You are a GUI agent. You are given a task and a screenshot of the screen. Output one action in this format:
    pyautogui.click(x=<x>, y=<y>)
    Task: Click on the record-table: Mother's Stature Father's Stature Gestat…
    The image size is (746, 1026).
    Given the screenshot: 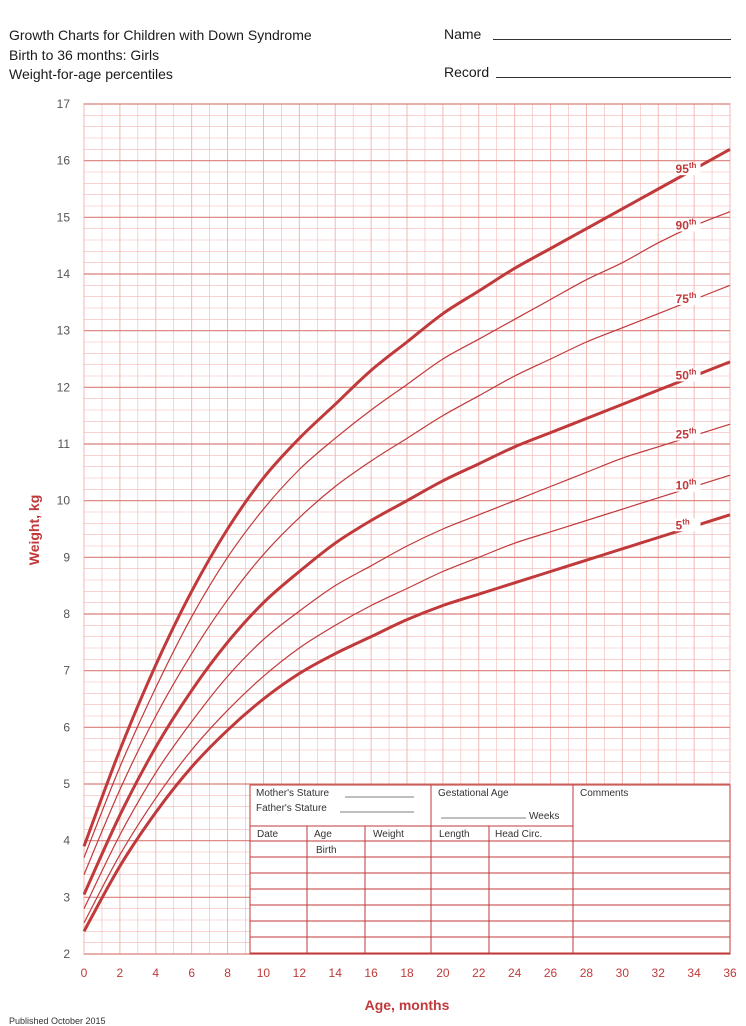 What is the action you would take?
    pyautogui.click(x=490, y=869)
    